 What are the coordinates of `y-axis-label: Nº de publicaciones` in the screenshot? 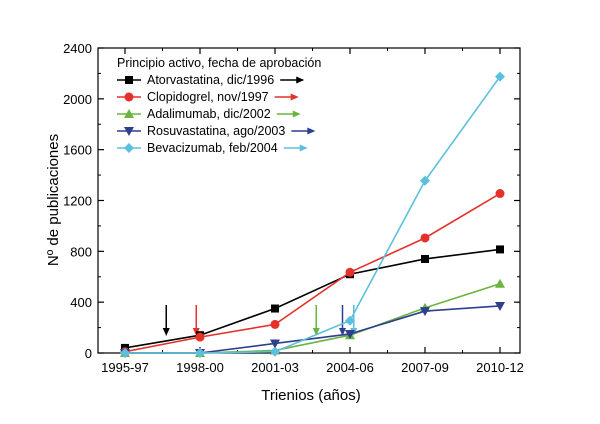 It's located at (53, 200).